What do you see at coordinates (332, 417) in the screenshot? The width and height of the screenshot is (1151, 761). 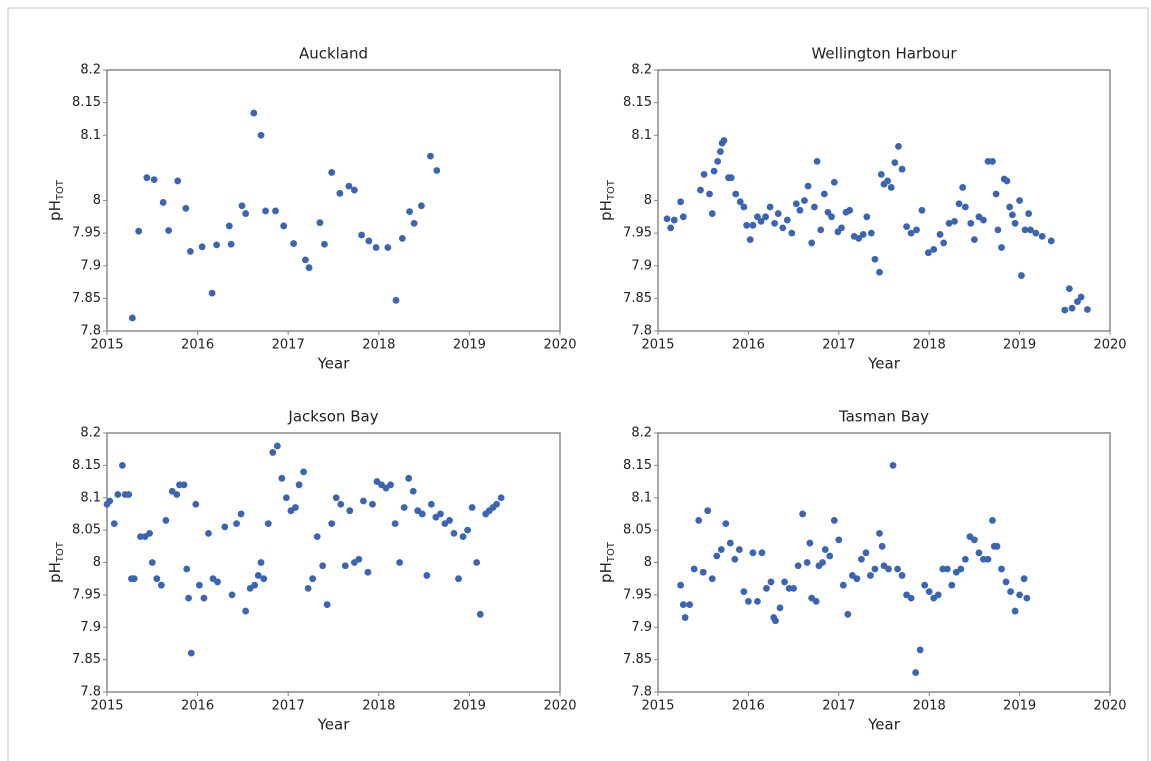 I see `chart-title: Jackson Bay` at bounding box center [332, 417].